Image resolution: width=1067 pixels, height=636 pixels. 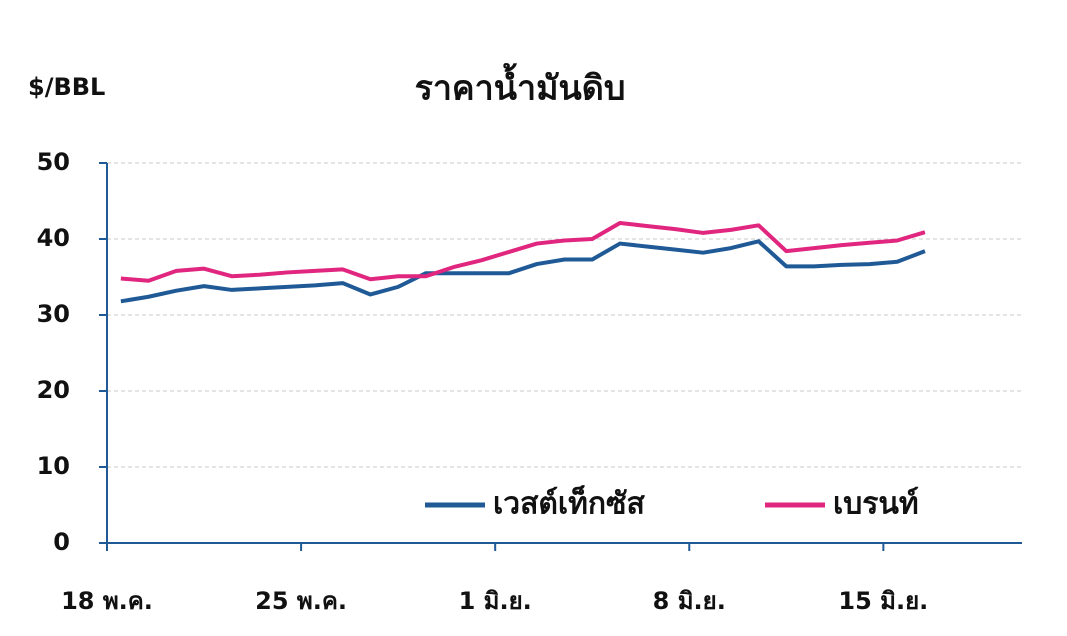 I want to click on legend-label: เบรนท์, so click(x=876, y=504).